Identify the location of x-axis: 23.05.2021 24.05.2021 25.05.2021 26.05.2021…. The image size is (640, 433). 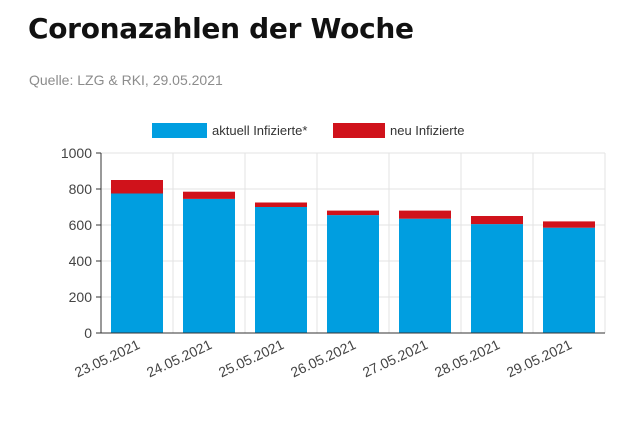
(338, 356).